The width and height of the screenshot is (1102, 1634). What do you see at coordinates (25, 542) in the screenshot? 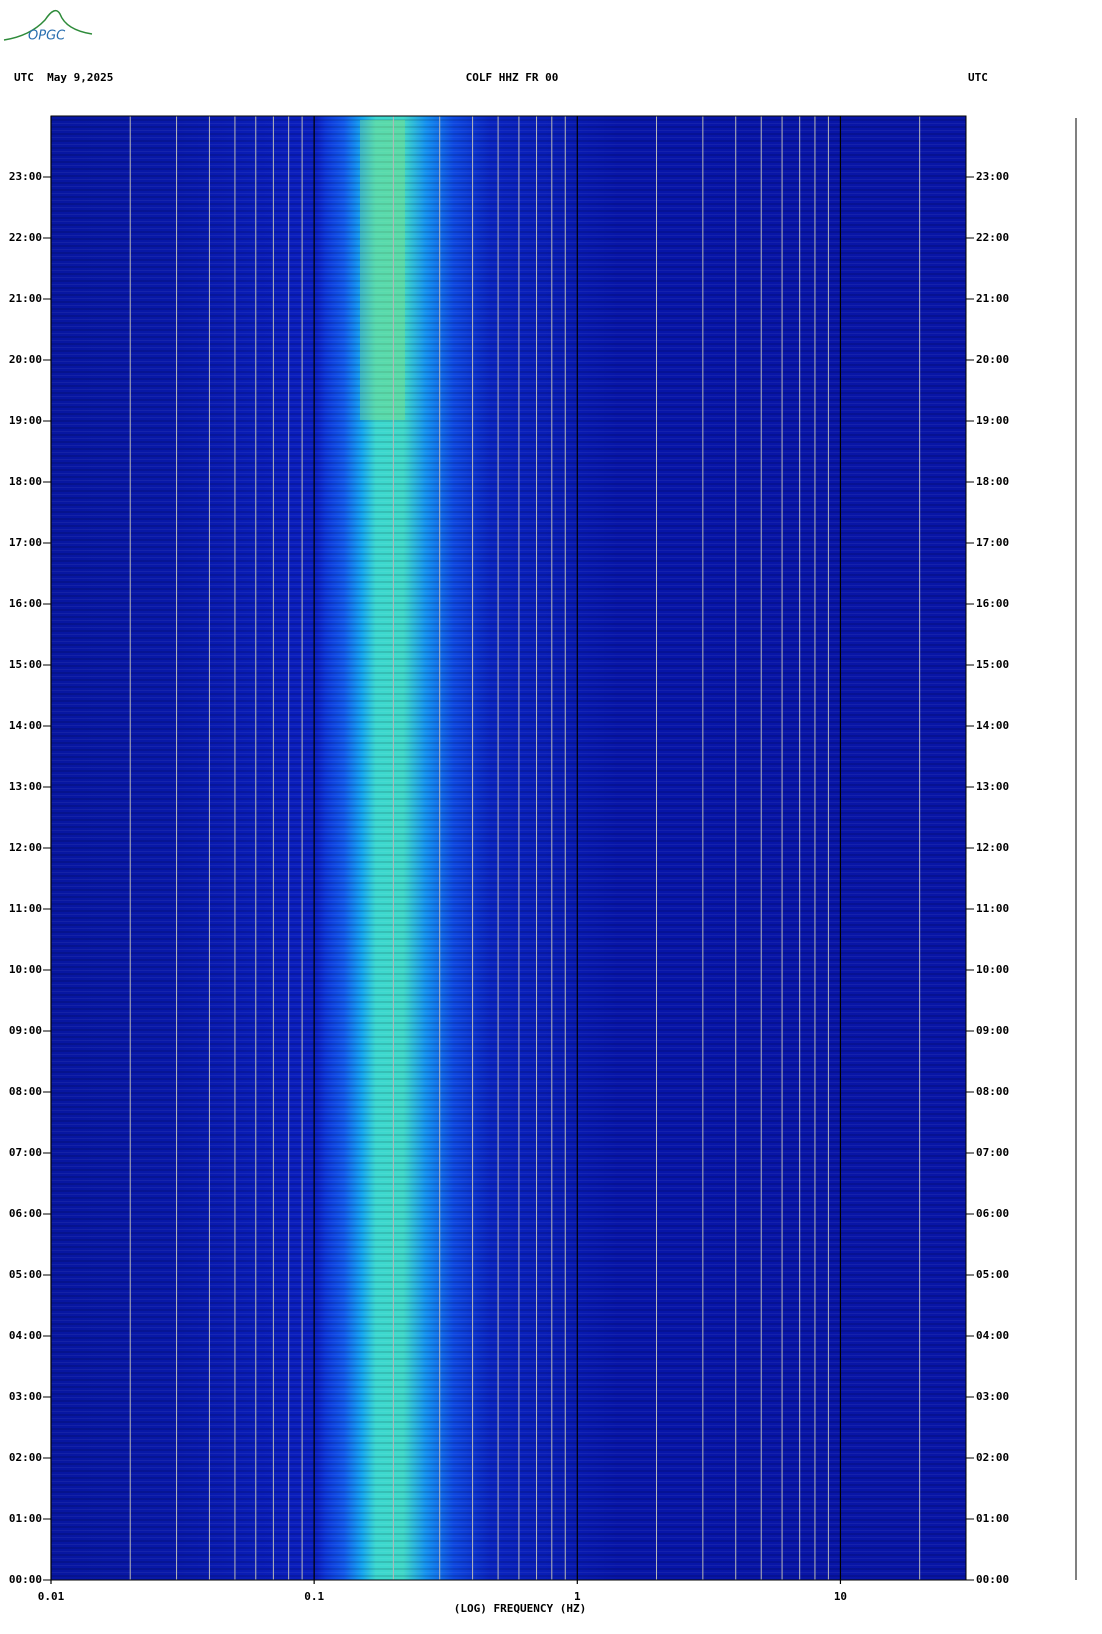
I see `y-tick-label: 17:00` at bounding box center [25, 542].